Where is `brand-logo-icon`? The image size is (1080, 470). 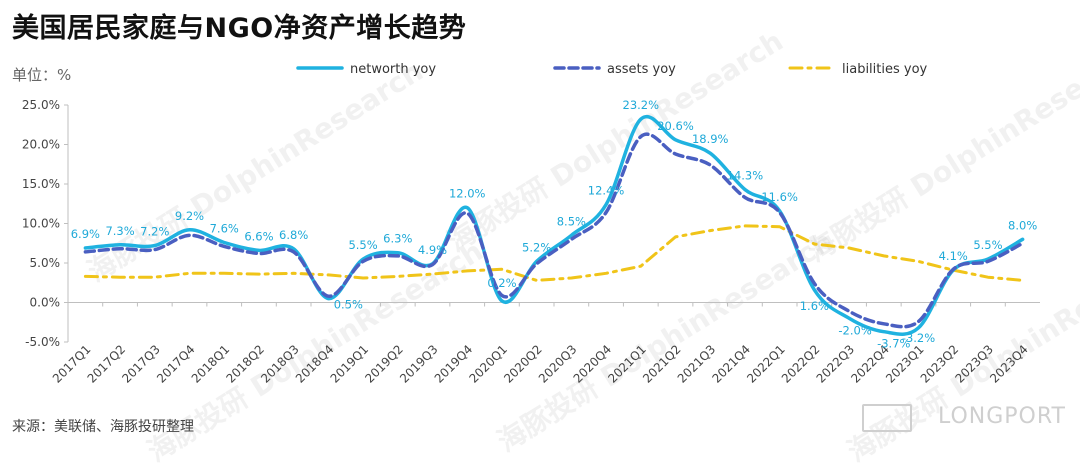 brand-logo-icon is located at coordinates (887, 418).